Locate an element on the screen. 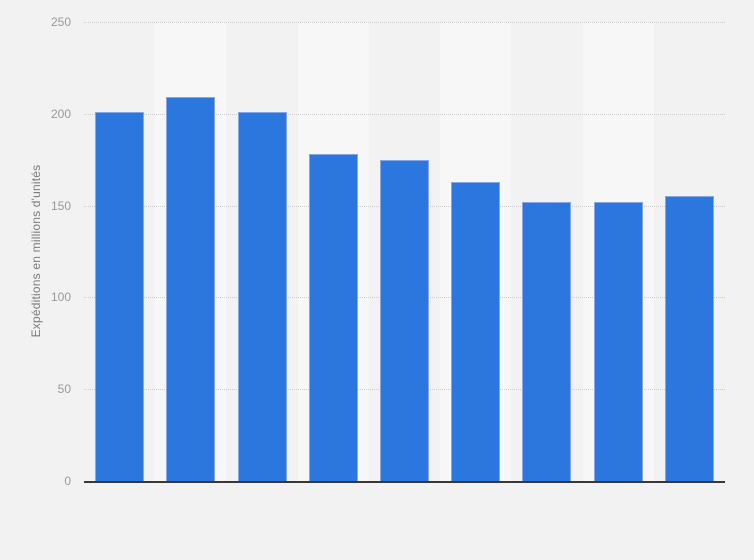  y-tick-label: 200 is located at coordinates (60, 113).